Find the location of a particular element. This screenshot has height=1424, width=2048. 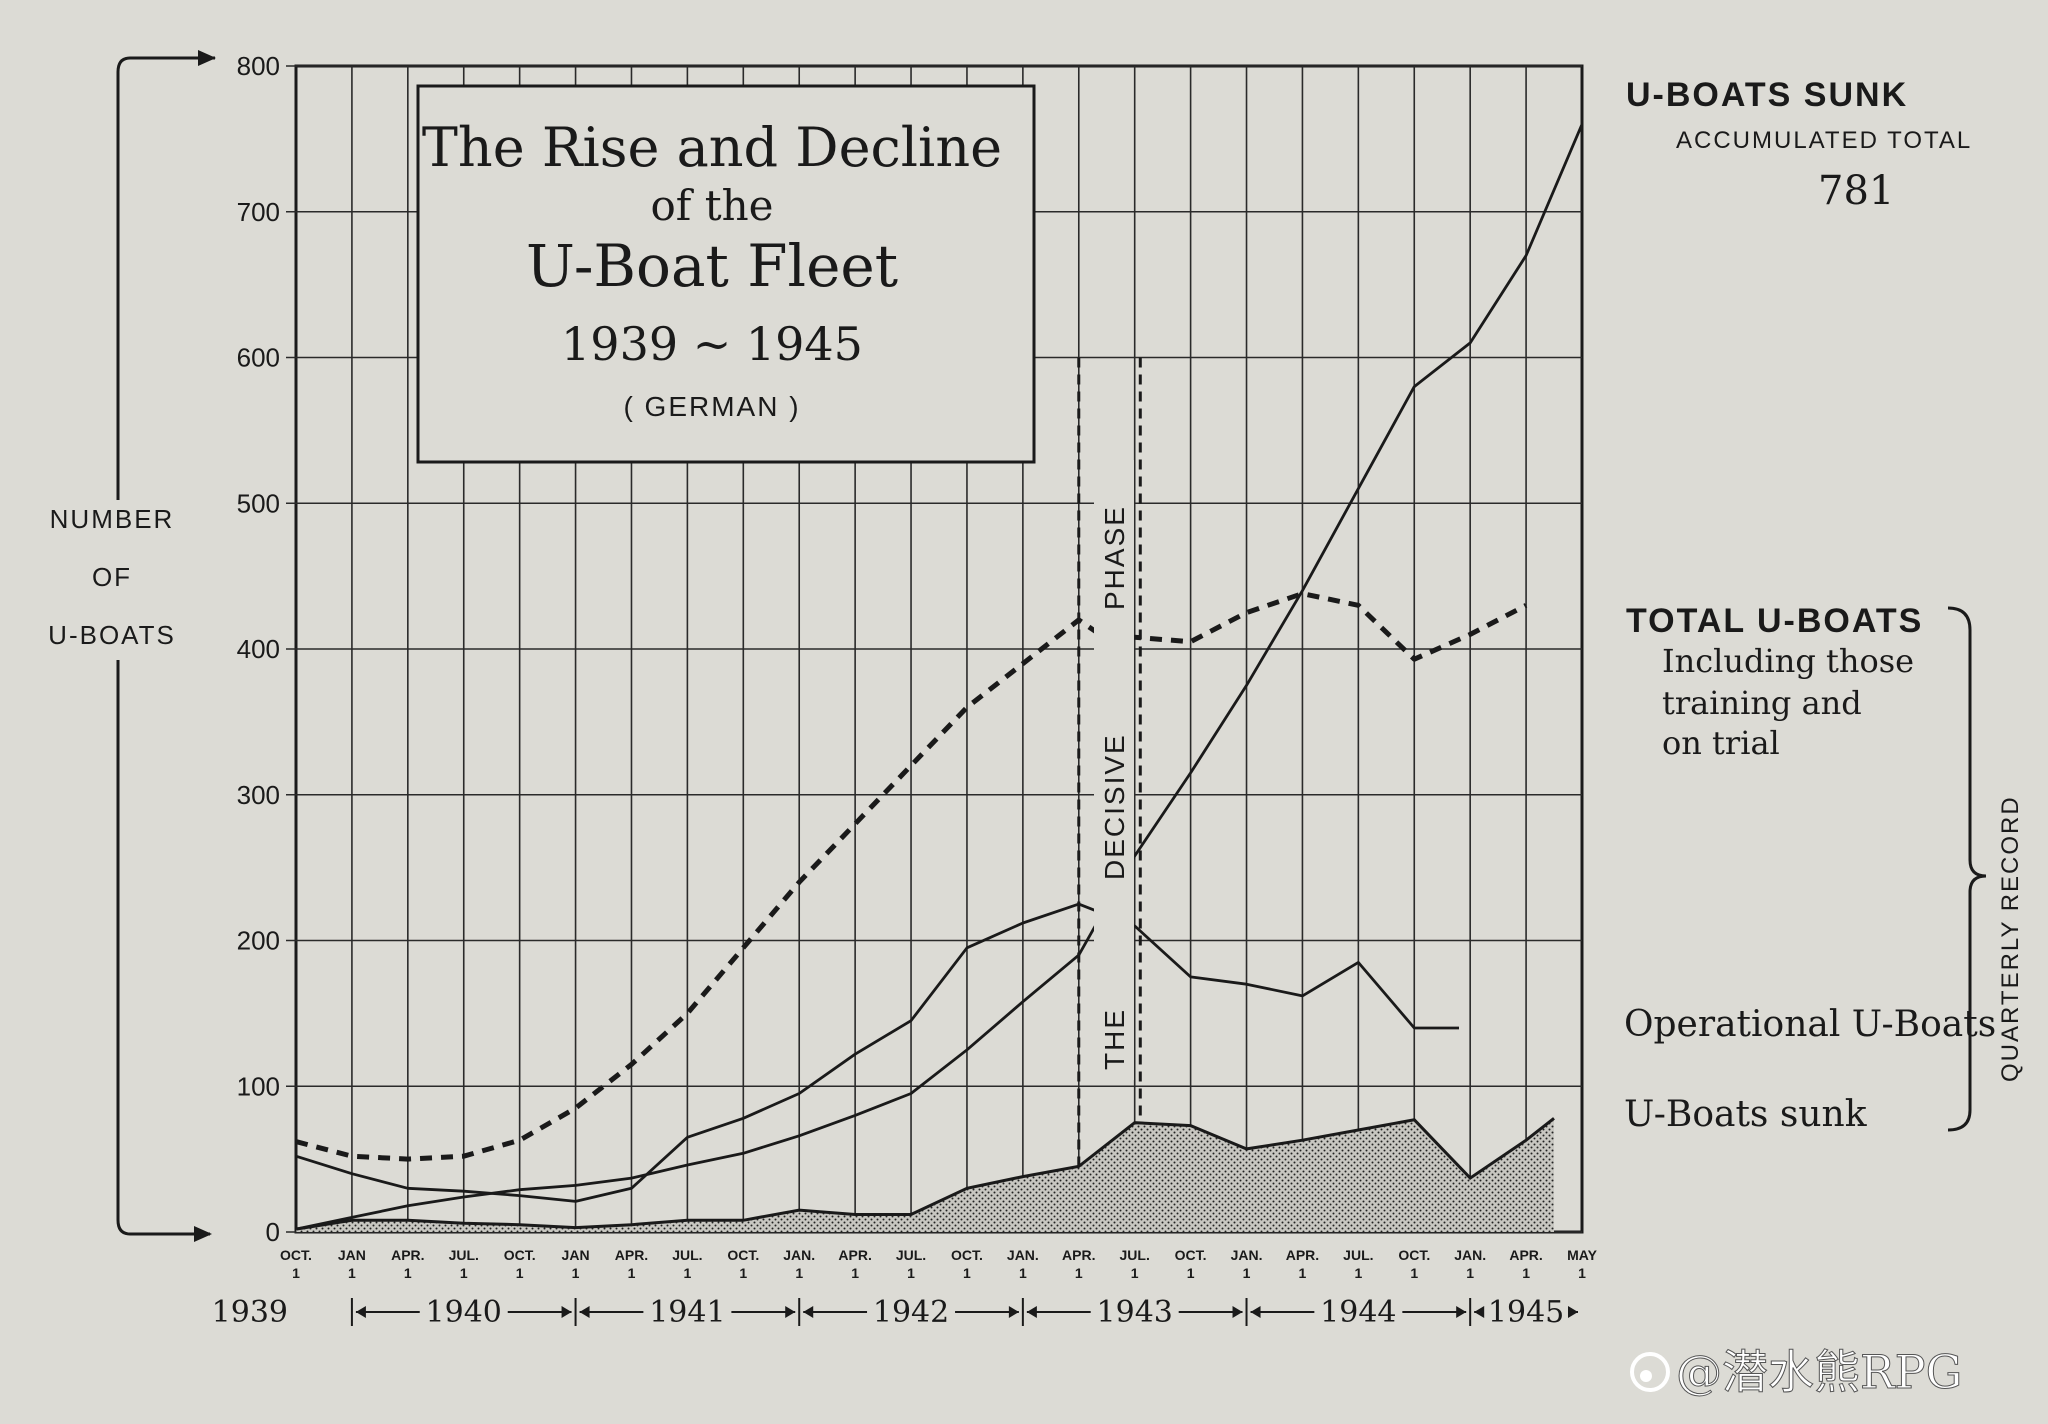

series-line-u-boats-sunk is located at coordinates (925, 1174).